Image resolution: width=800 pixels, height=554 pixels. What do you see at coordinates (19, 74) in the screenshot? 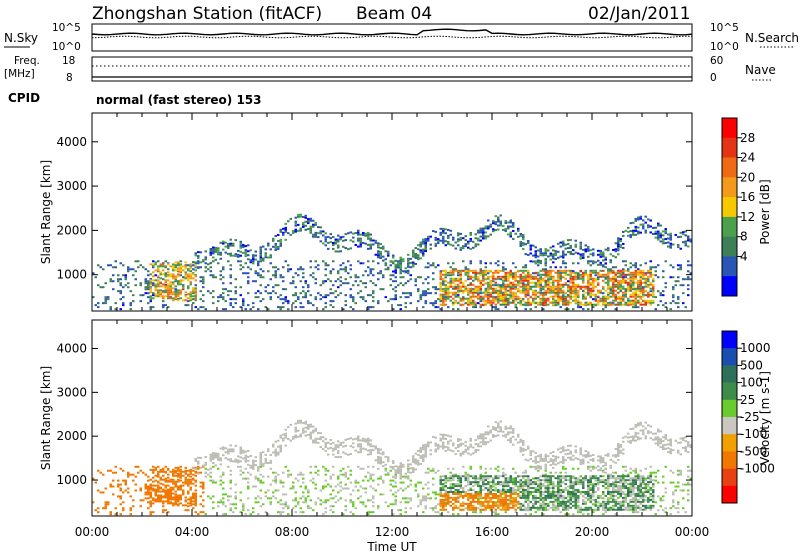
I see `freq-label-2: [MHz]` at bounding box center [19, 74].